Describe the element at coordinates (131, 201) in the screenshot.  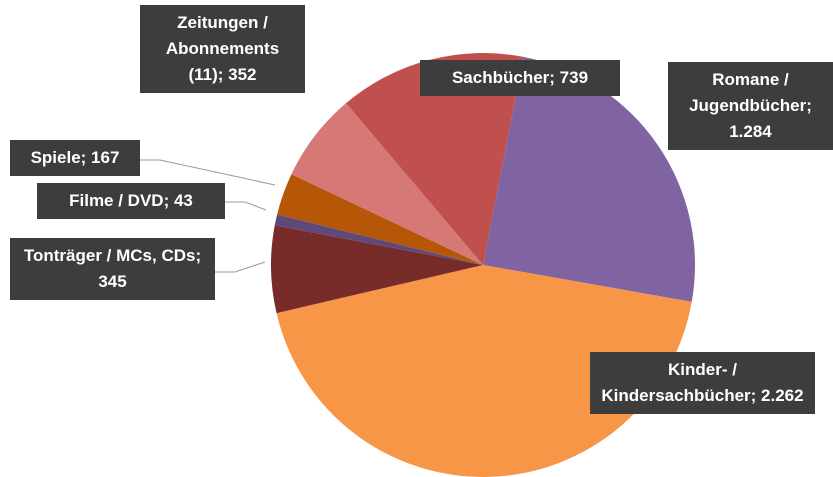
I see `data-label: Filme / DVD; 43` at that location.